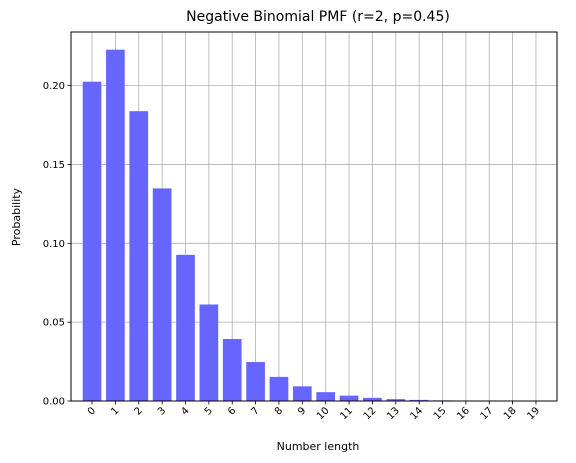  What do you see at coordinates (54, 402) in the screenshot?
I see `y-tick-label: 0.00` at bounding box center [54, 402].